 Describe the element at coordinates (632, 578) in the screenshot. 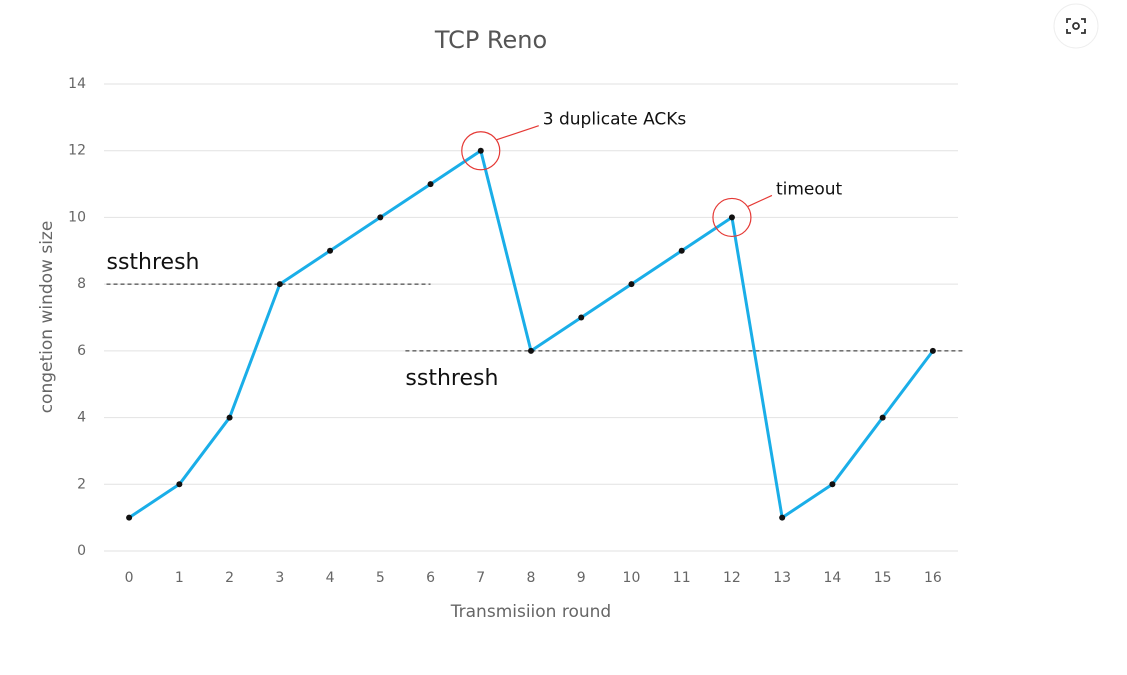

I see `x-tick-label: 10` at that location.